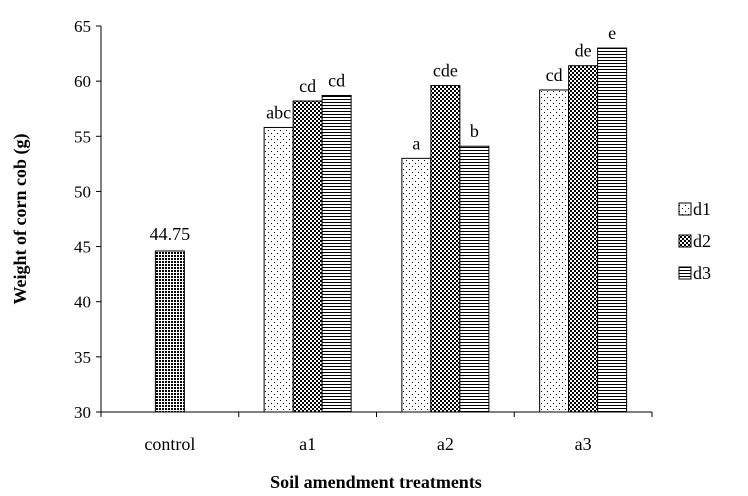 This screenshot has width=748, height=496. Describe the element at coordinates (702, 273) in the screenshot. I see `legend-label-d3: d3` at that location.